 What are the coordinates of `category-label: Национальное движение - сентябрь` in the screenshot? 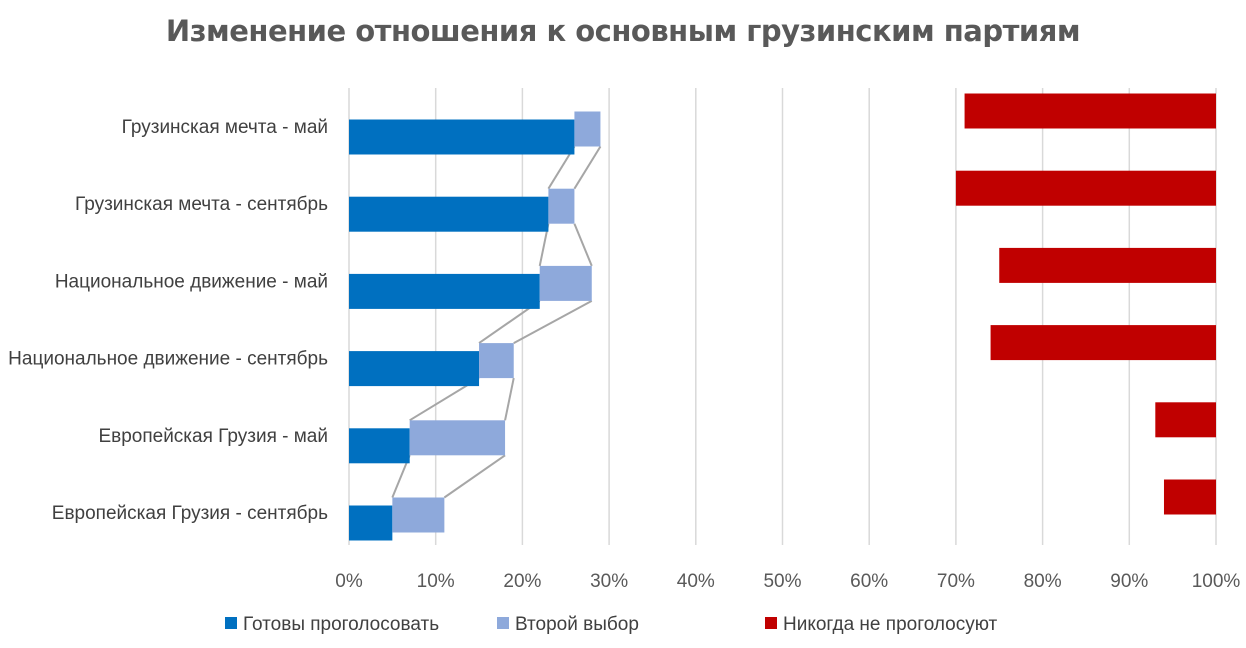 It's located at (168, 359).